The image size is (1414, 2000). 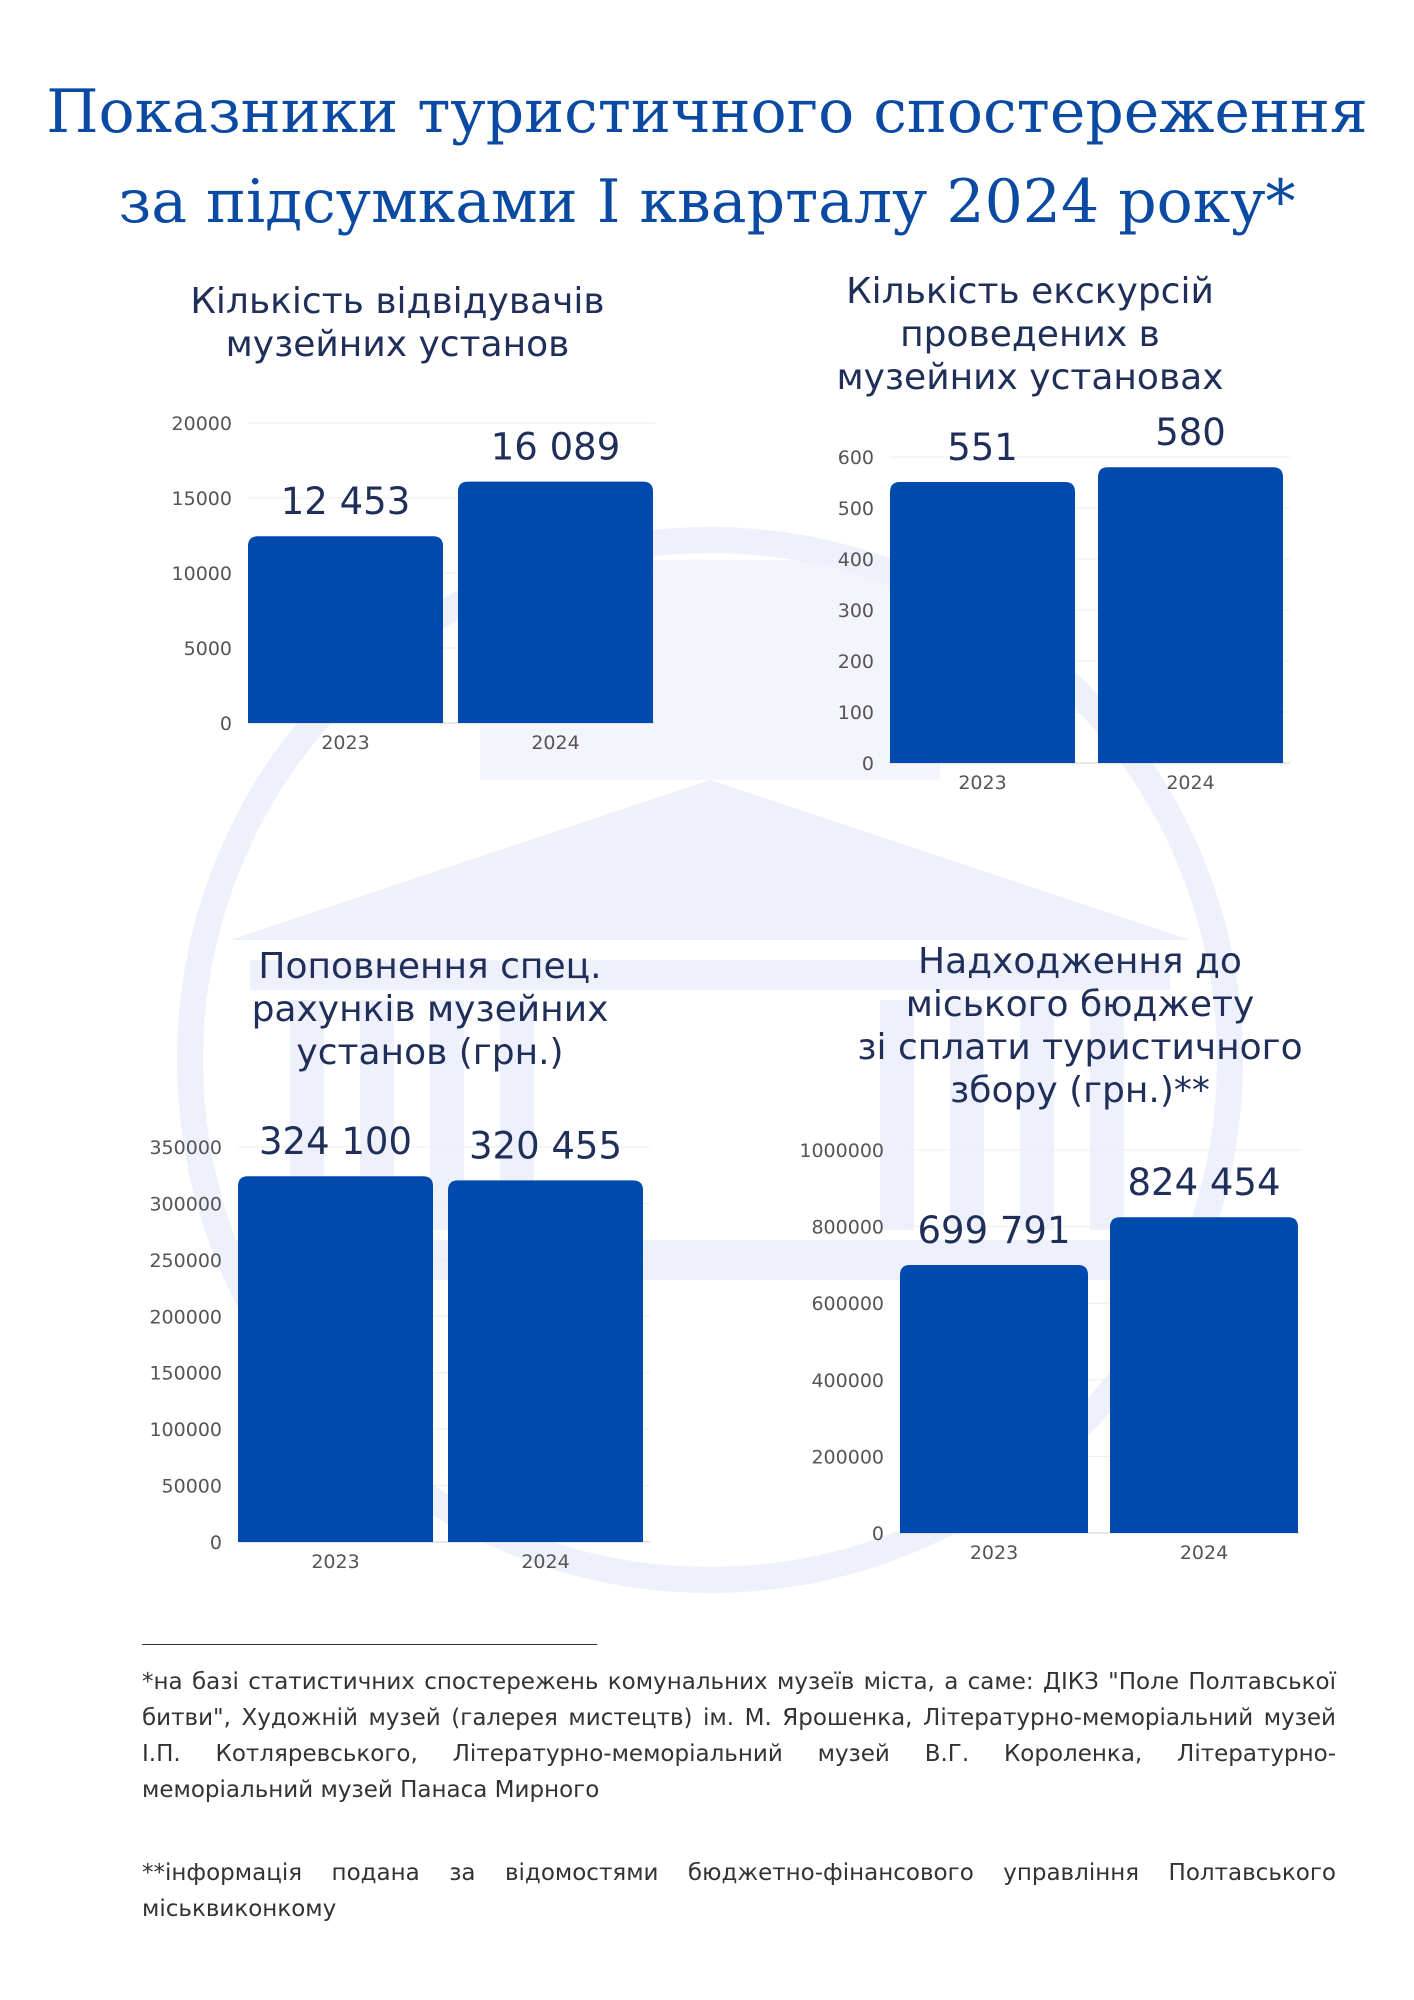 I want to click on footnote-divider, so click(x=369, y=1644).